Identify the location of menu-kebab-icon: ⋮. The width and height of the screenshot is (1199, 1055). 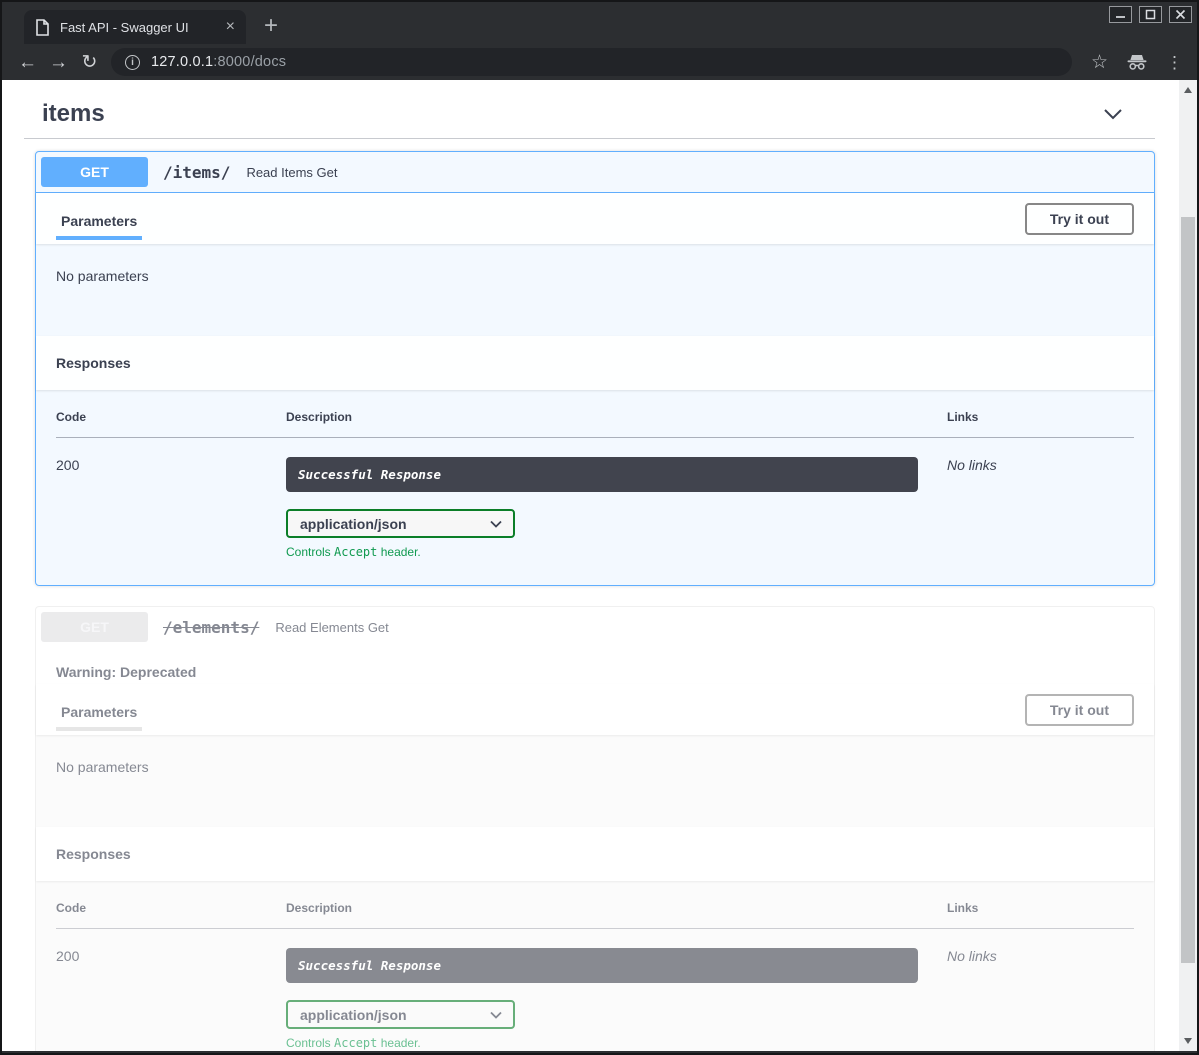
(1174, 62).